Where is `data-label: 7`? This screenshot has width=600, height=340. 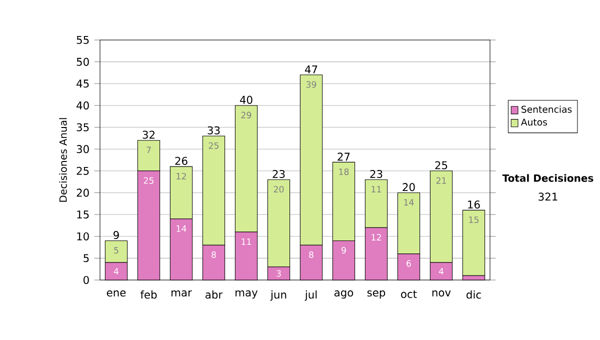 data-label: 7 is located at coordinates (148, 150).